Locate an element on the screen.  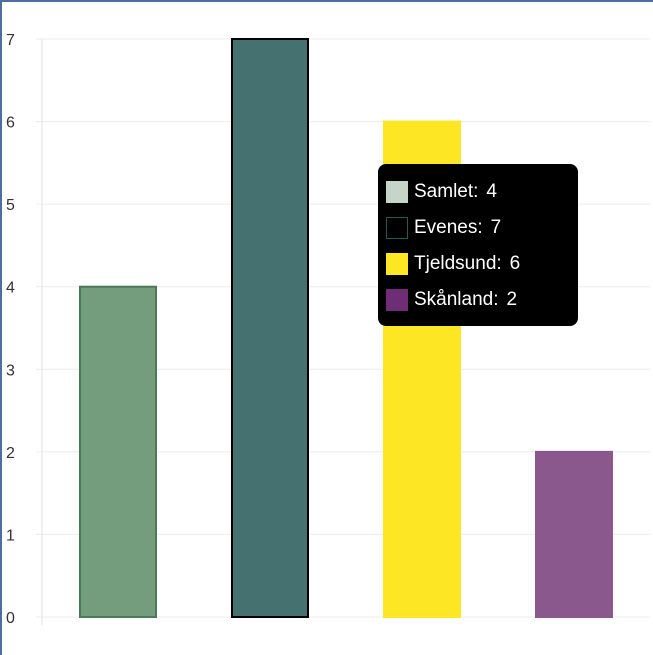
y-tick-label-2: 2 is located at coordinates (10, 453).